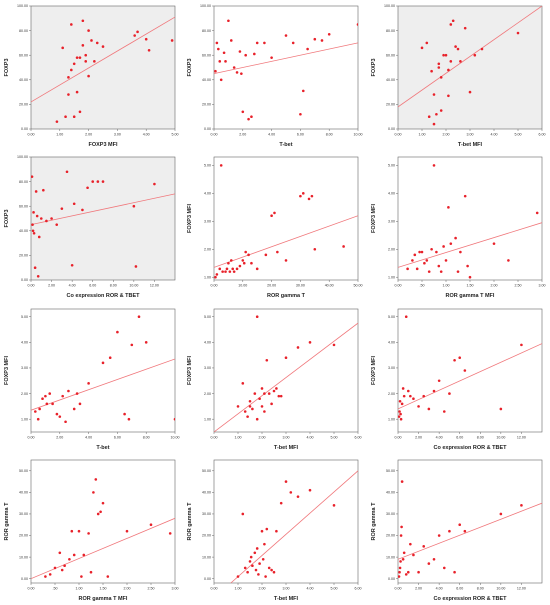 Image resolution: width=550 pixels, height=605 pixels. What do you see at coordinates (7, 219) in the screenshot?
I see `y-axis-title: FOXP3` at bounding box center [7, 219].